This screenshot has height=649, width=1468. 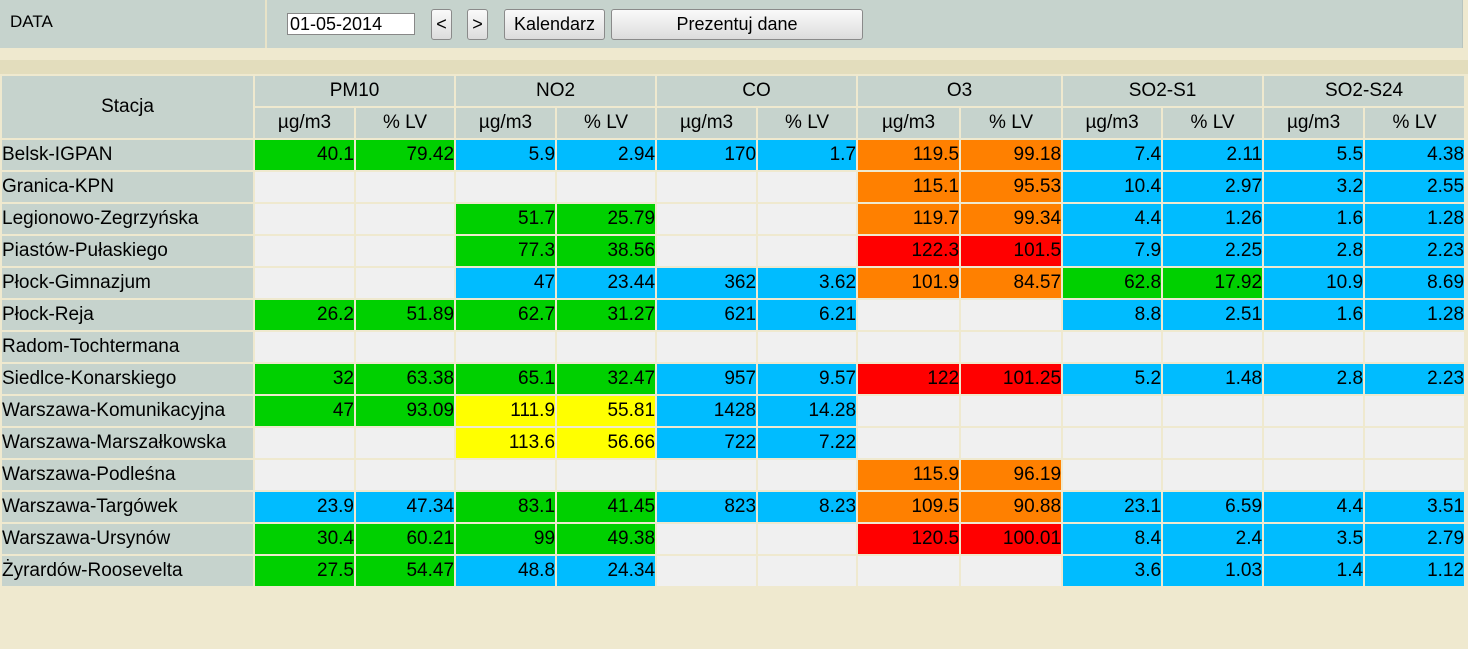 I want to click on date-toolbar: DATA < > Kalendarz Prezentuj dane, so click(x=731, y=24).